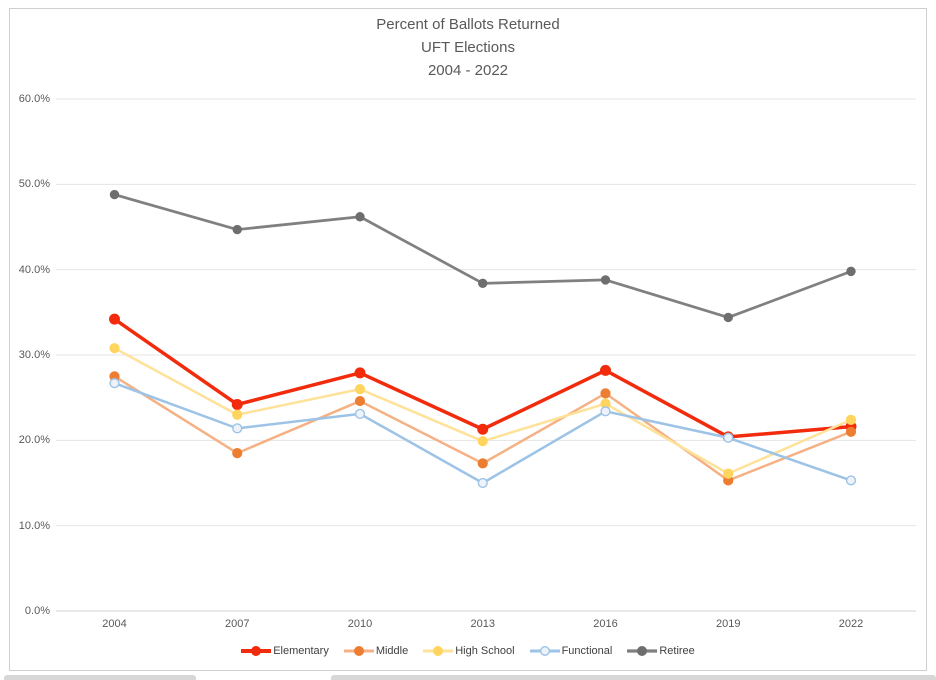 The image size is (936, 680). I want to click on legend-dot-elementary, so click(256, 651).